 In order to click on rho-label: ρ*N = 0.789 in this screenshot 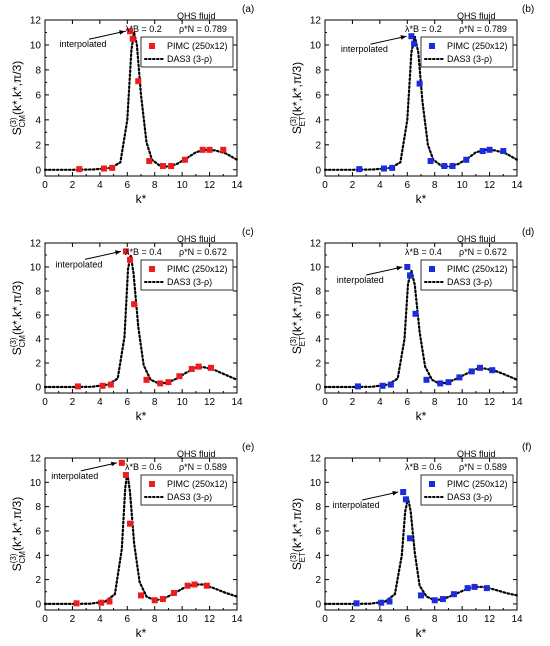, I will do `click(203, 29)`.